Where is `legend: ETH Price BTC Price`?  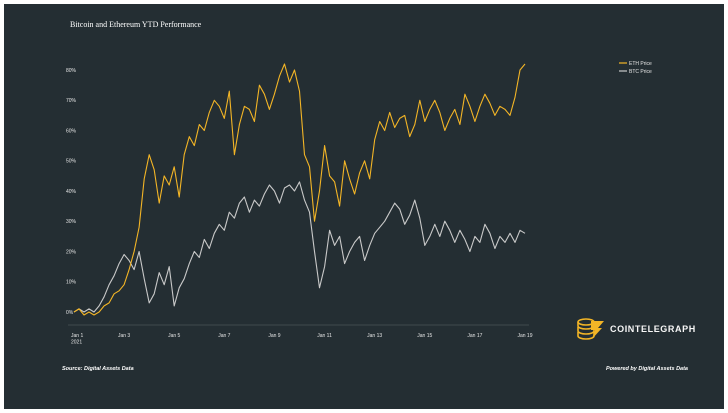
legend: ETH Price BTC Price is located at coordinates (635, 68).